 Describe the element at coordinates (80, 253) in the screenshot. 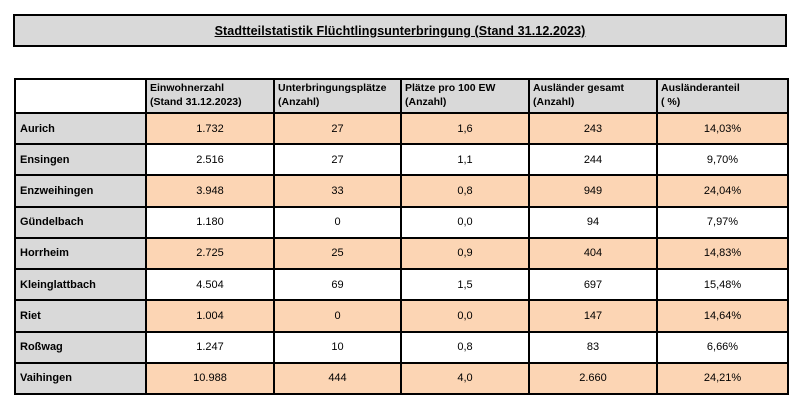

I see `row-label: Horrheim` at that location.